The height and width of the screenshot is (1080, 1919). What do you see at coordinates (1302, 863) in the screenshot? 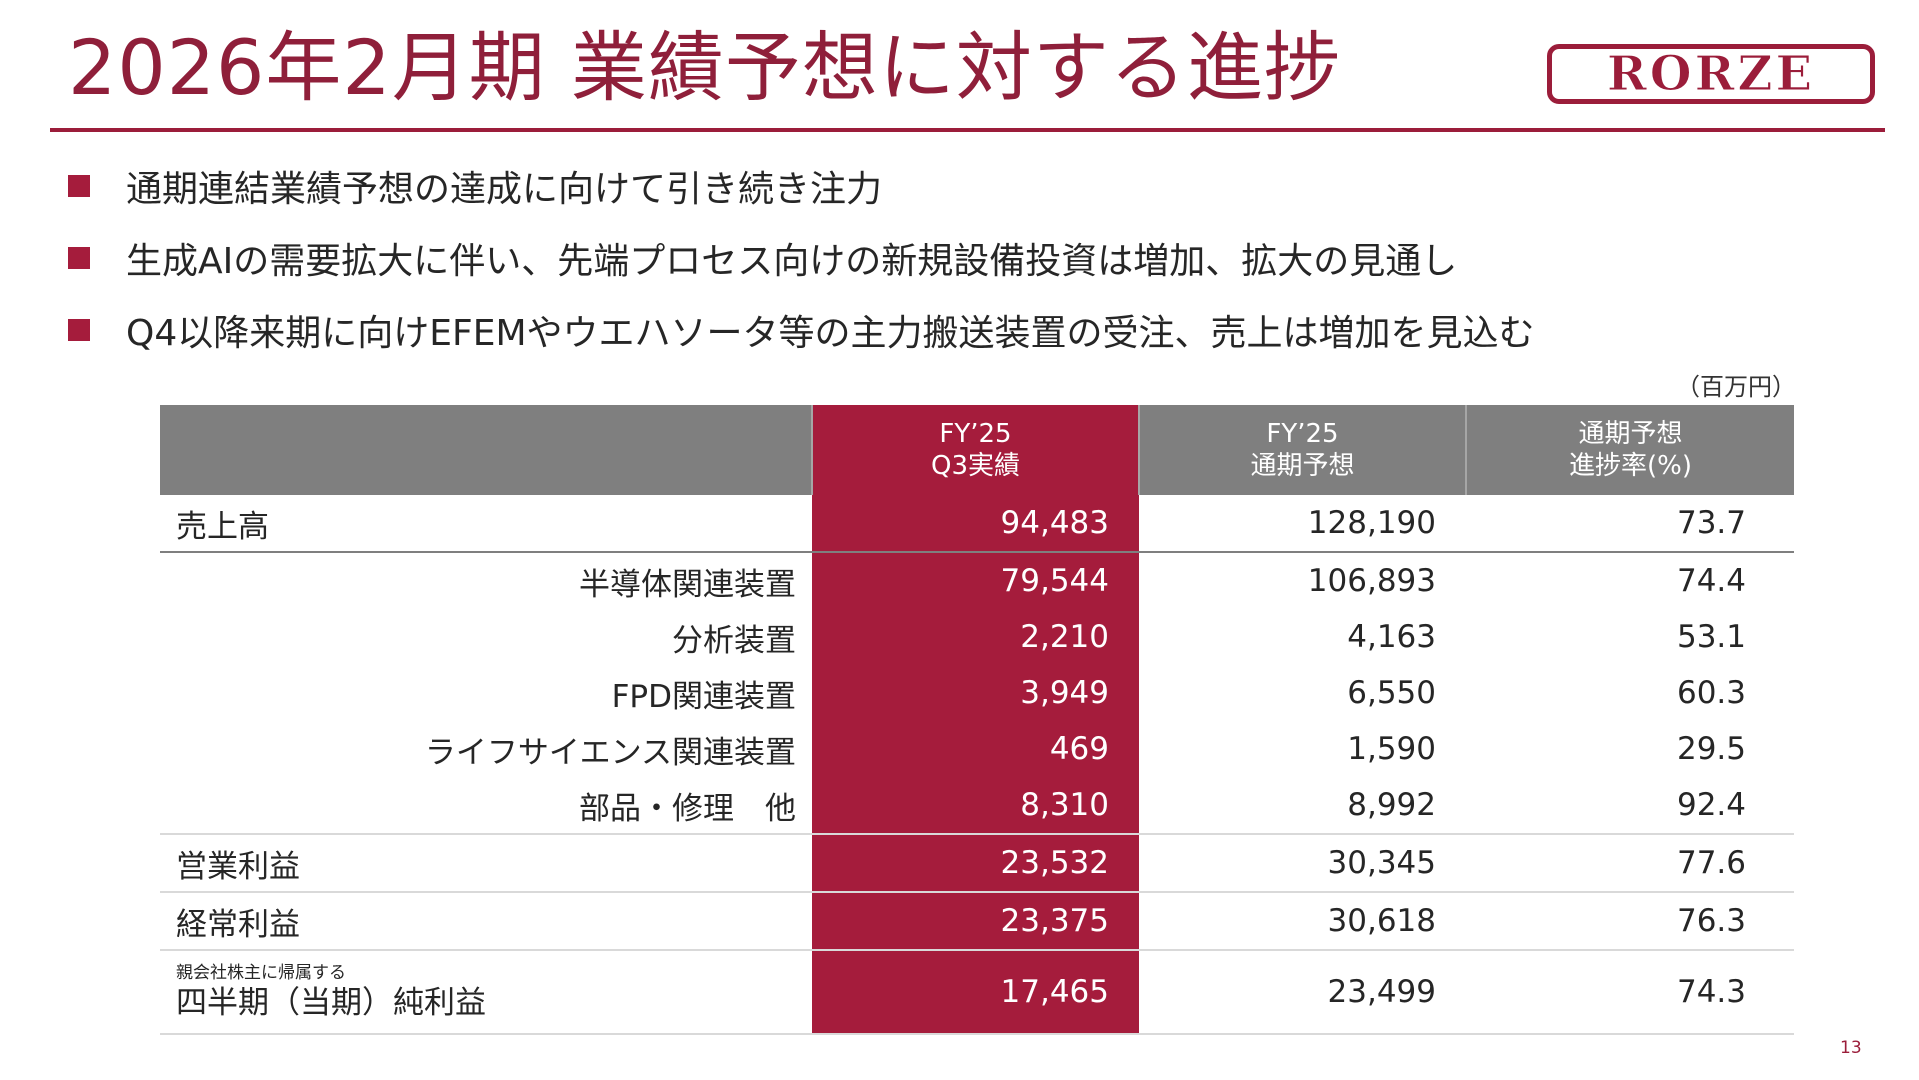
I see `cell-forecast: 30,345` at bounding box center [1302, 863].